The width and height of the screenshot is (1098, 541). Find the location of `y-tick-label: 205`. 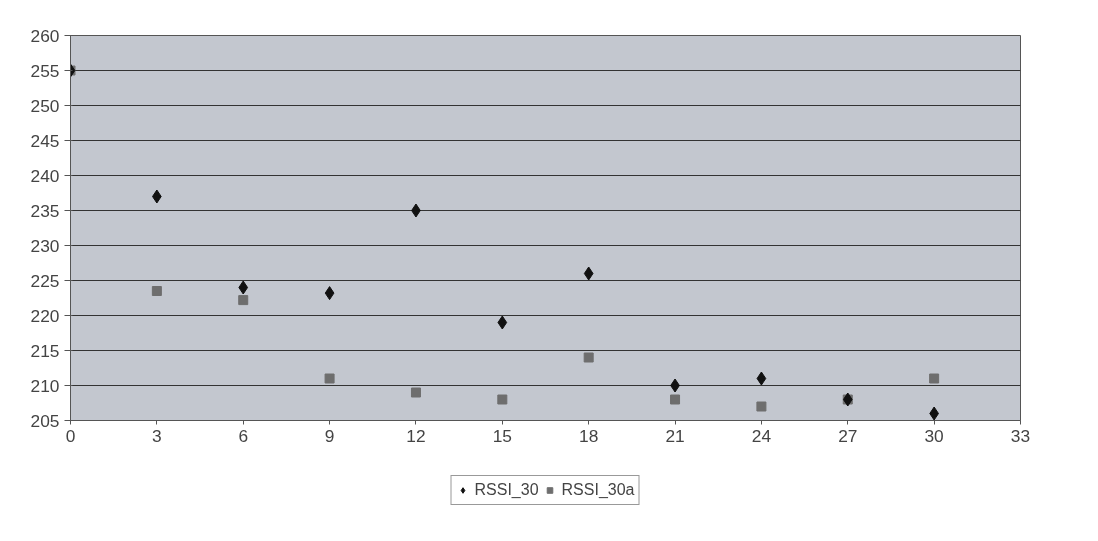

y-tick-label: 205 is located at coordinates (45, 420).